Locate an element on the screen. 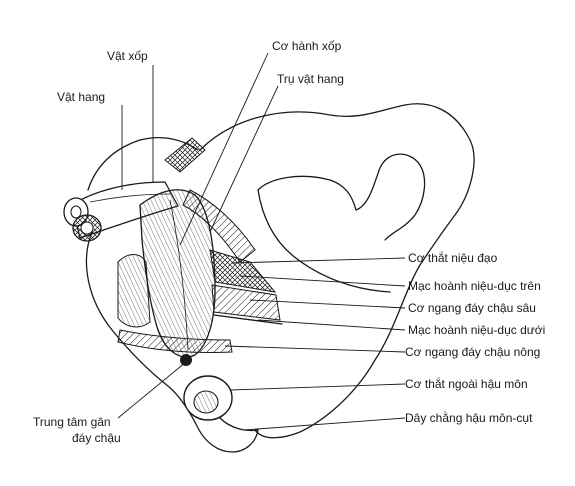  urogenital-diaphragm-sup is located at coordinates (243, 271).